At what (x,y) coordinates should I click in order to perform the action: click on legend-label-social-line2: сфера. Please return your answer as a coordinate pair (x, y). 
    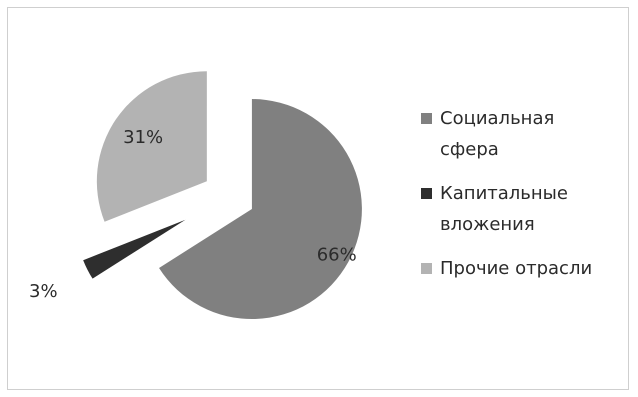
    Looking at the image, I should click on (469, 149).